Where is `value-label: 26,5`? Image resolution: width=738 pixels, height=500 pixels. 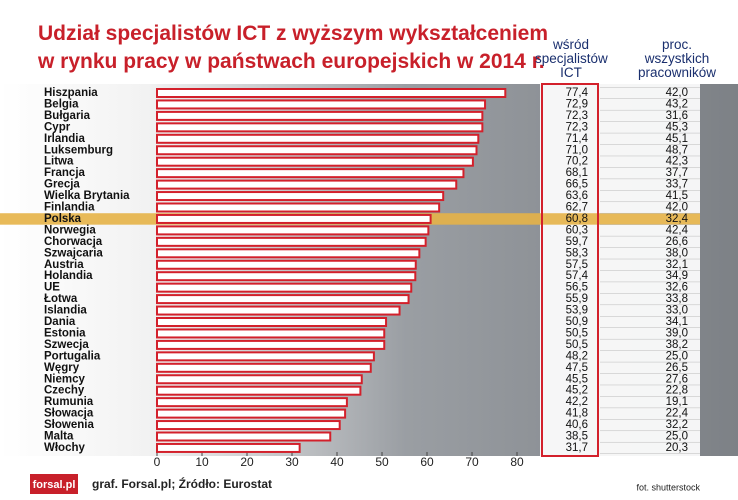
value-label: 26,5 is located at coordinates (677, 368).